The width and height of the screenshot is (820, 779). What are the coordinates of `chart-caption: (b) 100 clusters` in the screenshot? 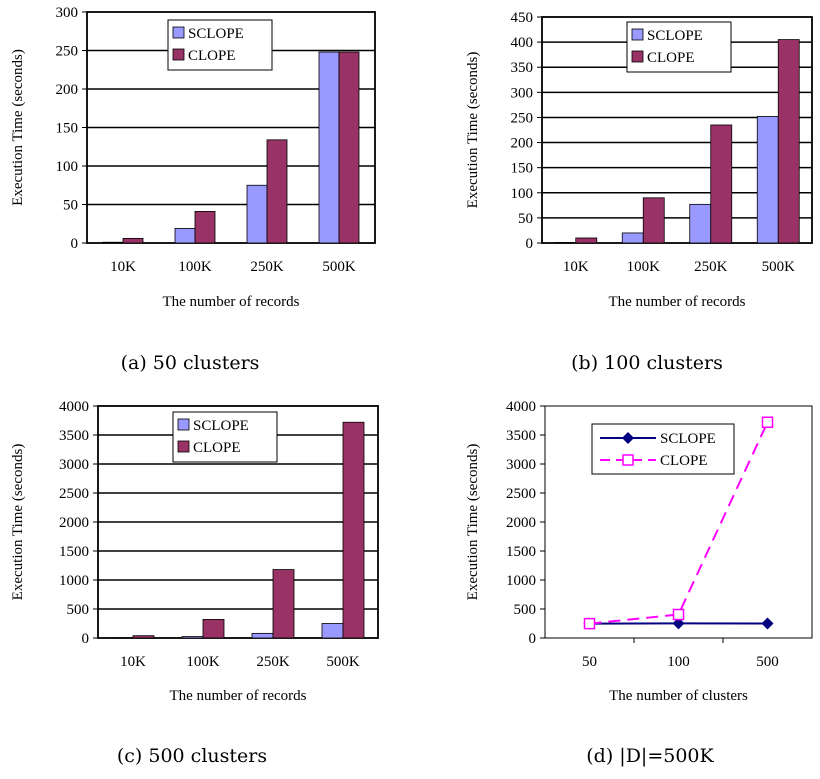 It's located at (647, 363).